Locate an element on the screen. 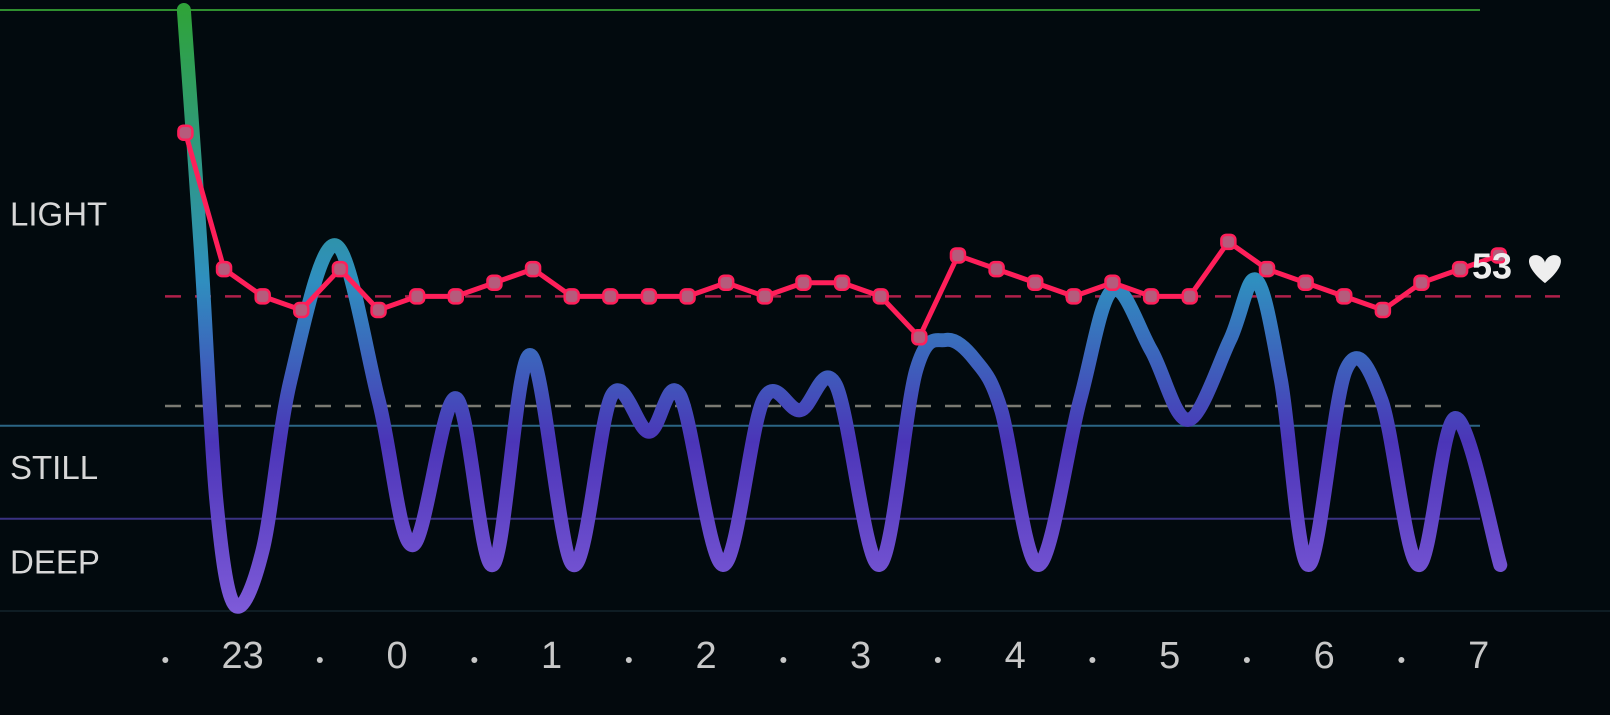  x-tick-label: 2 is located at coordinates (706, 656).